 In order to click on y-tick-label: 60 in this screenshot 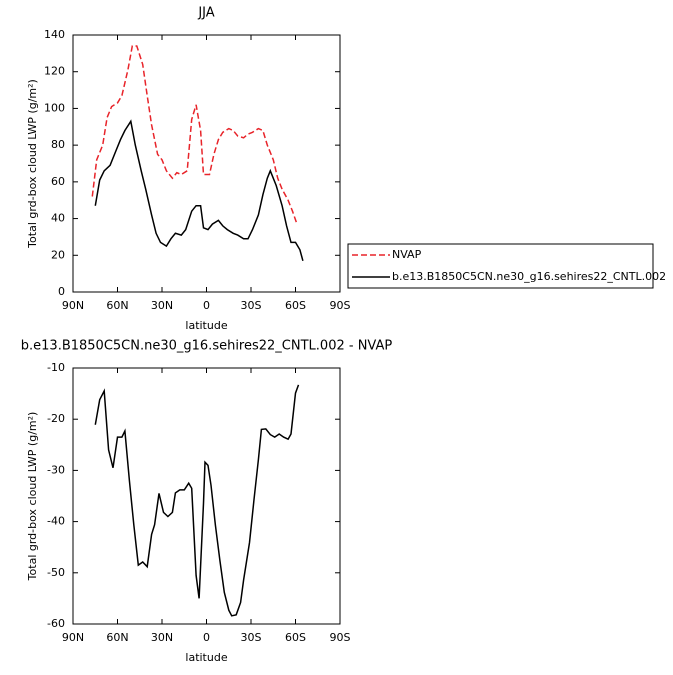, I will do `click(58, 181)`.